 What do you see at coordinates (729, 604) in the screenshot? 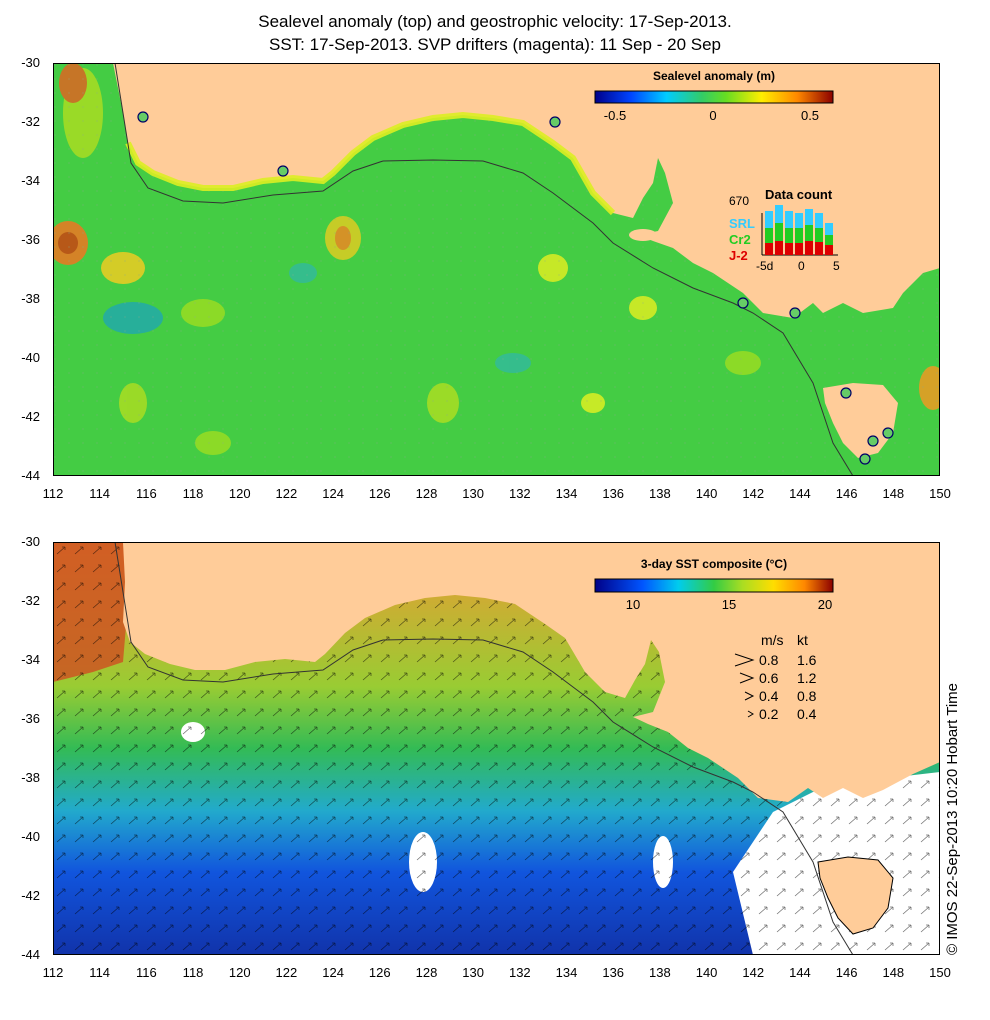
I see `sst-tick-1: 15` at bounding box center [729, 604].